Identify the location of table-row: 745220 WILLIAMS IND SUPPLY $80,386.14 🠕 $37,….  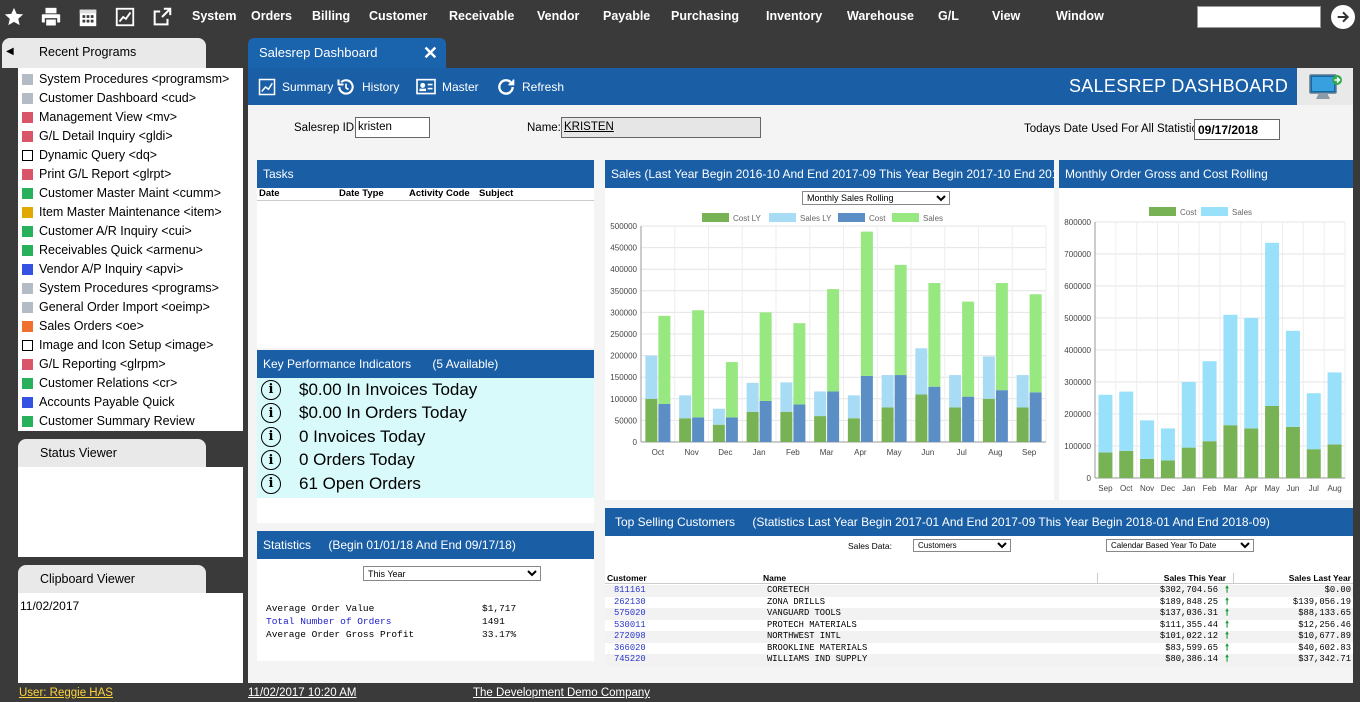
(979, 660).